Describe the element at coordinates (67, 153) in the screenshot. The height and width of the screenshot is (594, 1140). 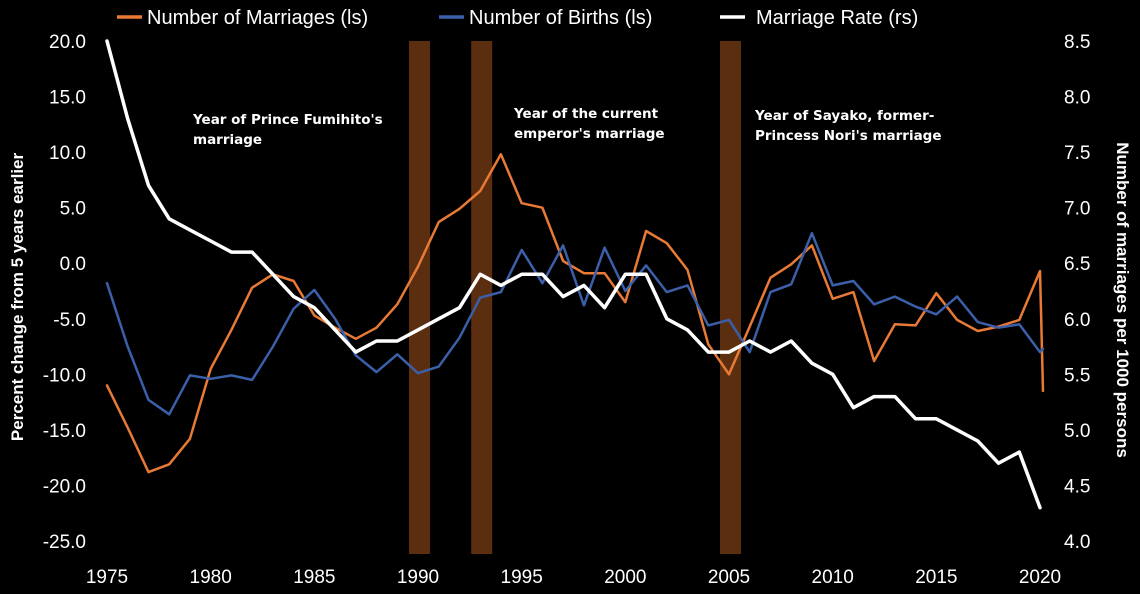
I see `left-tick-label: 10.0` at that location.